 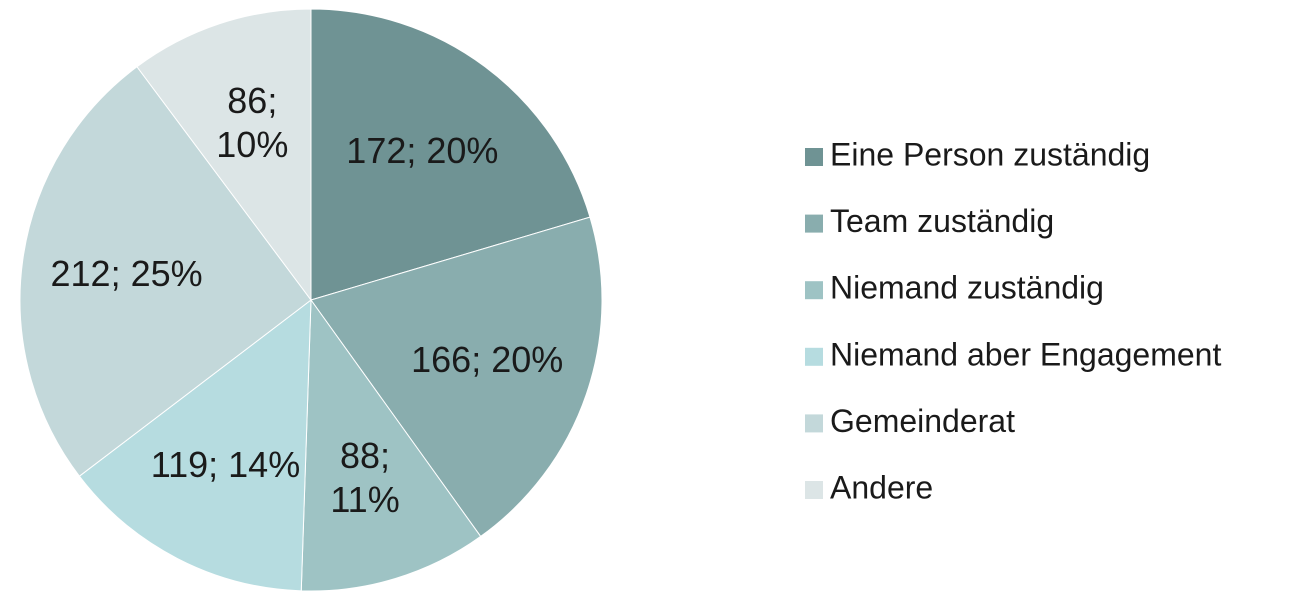 What do you see at coordinates (422, 150) in the screenshot?
I see `data-label: 172; 20%` at bounding box center [422, 150].